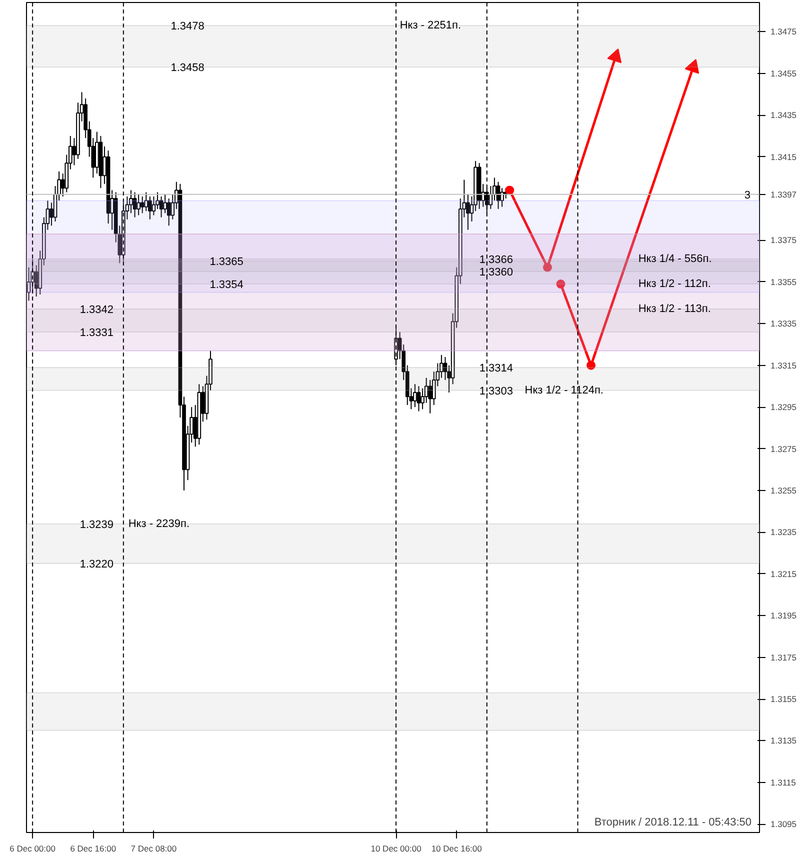  I want to click on x-tick-label: 6 Dec 00:00, so click(33, 849).